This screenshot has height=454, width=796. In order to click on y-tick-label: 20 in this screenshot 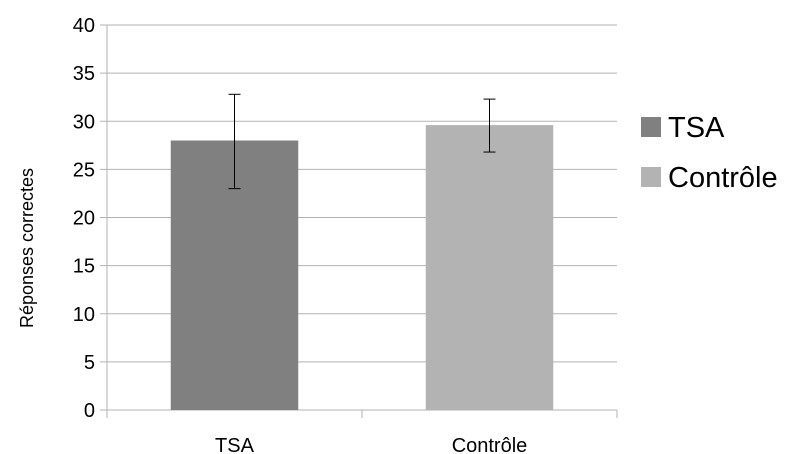, I will do `click(84, 219)`.